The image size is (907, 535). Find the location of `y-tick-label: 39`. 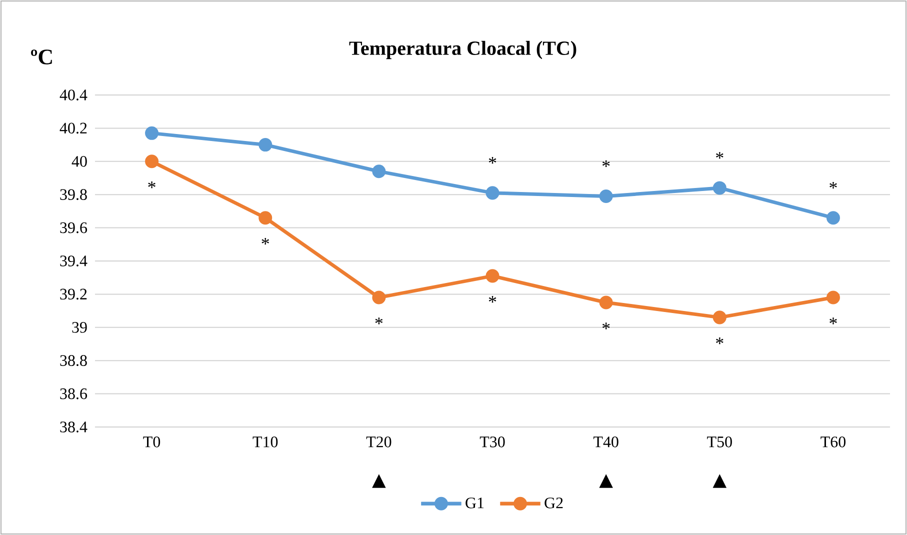

y-tick-label: 39 is located at coordinates (79, 327).